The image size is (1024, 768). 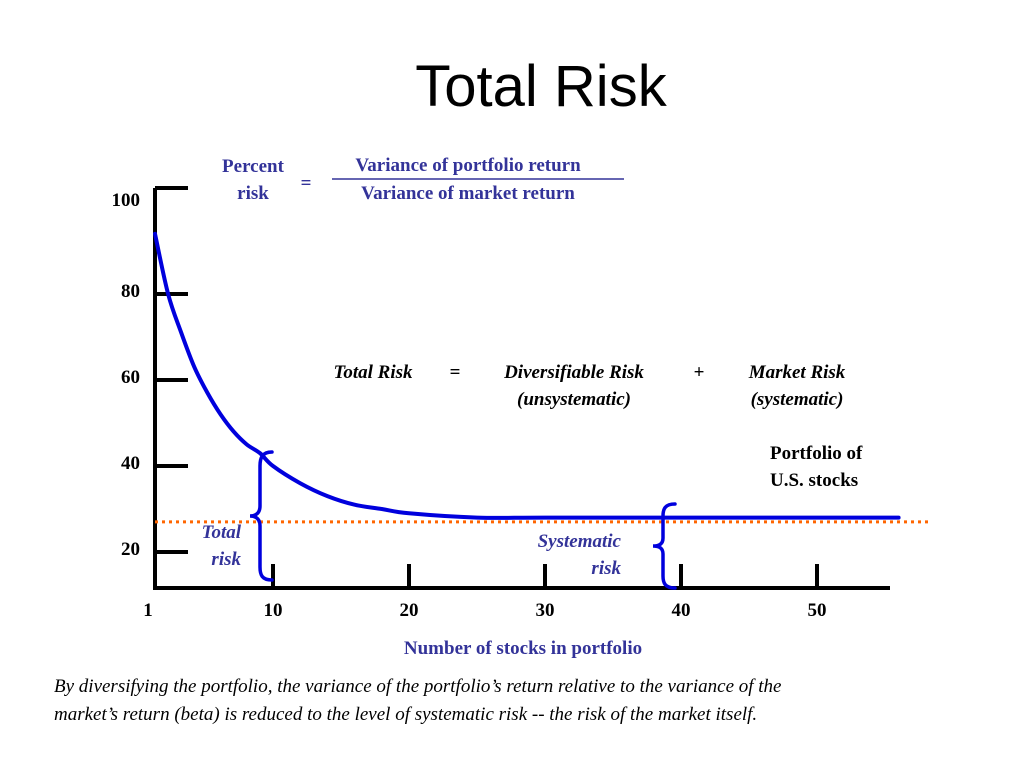 What do you see at coordinates (797, 399) in the screenshot?
I see `equation-systematic: (systematic)` at bounding box center [797, 399].